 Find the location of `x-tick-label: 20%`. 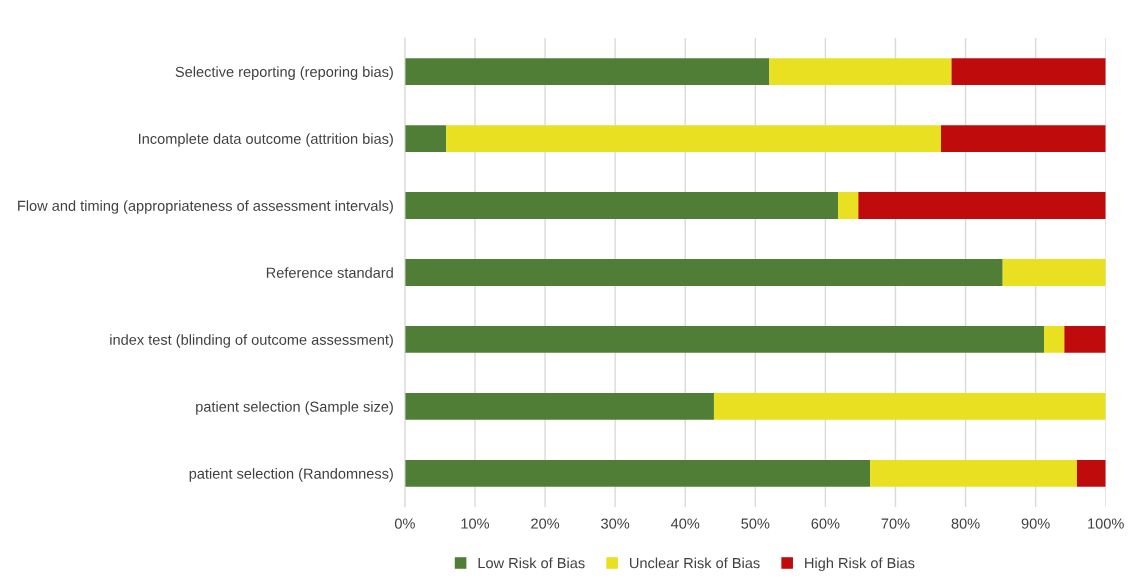

x-tick-label: 20% is located at coordinates (545, 523).